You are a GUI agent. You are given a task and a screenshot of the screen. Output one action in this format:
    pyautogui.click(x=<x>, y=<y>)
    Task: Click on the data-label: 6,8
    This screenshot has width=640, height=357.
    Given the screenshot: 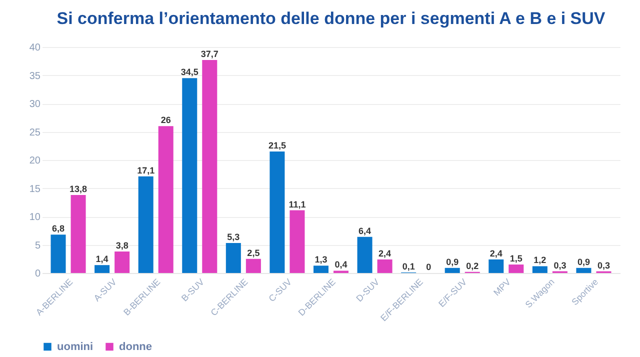 What is the action you would take?
    pyautogui.click(x=58, y=229)
    